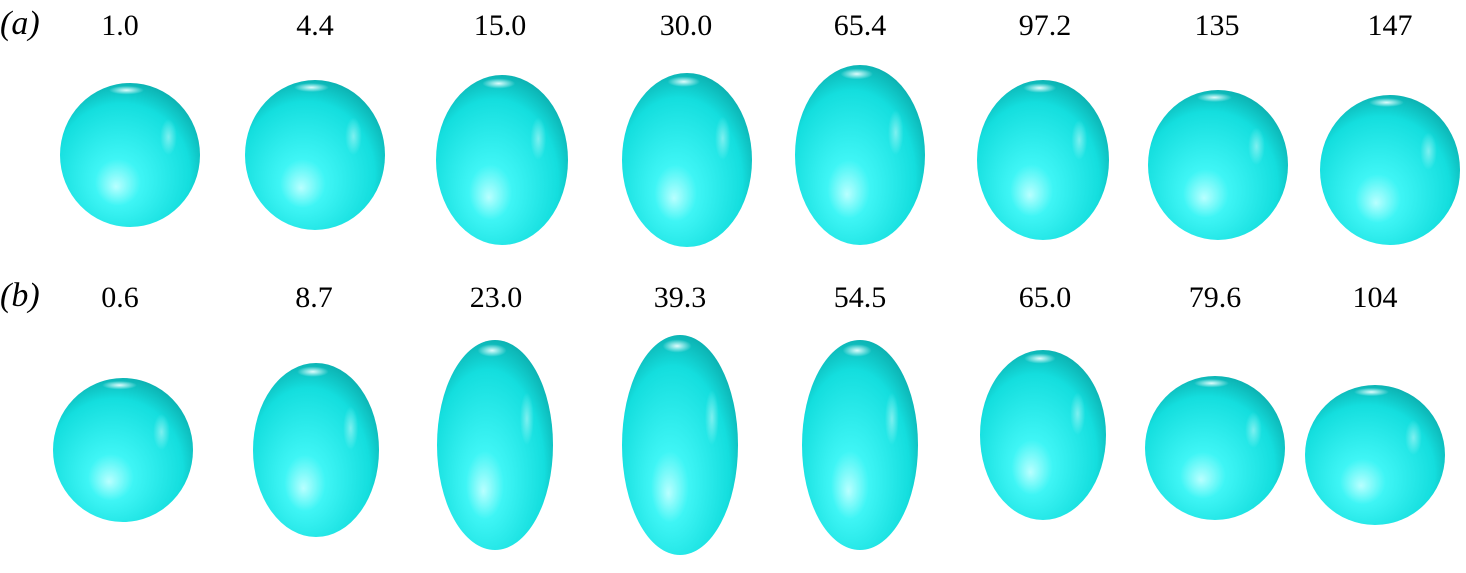 This screenshot has width=1466, height=573. What do you see at coordinates (20, 295) in the screenshot?
I see `panel-label: (b)` at bounding box center [20, 295].